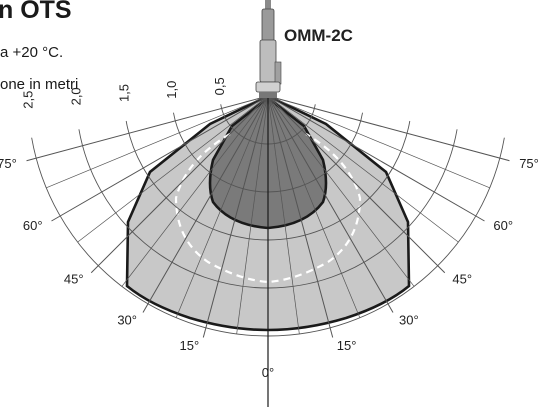 The height and width of the screenshot is (407, 542). Describe the element at coordinates (409, 319) in the screenshot. I see `angle-label-right-30: 30°` at that location.